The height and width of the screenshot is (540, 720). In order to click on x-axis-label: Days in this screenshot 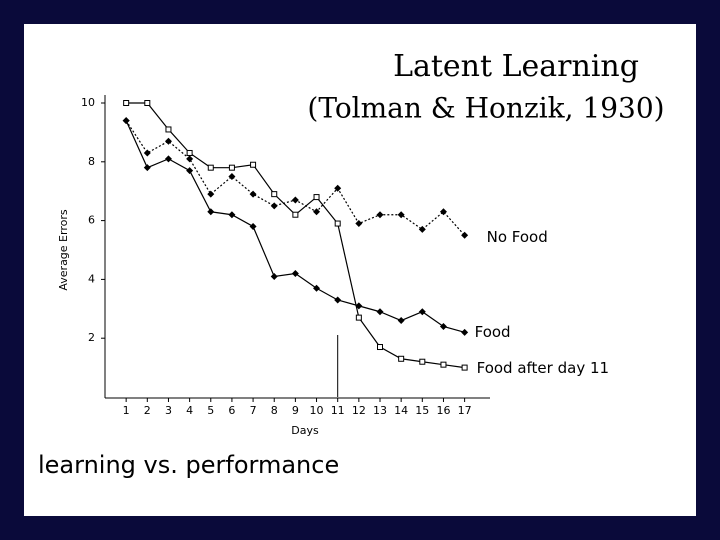, I will do `click(305, 430)`.